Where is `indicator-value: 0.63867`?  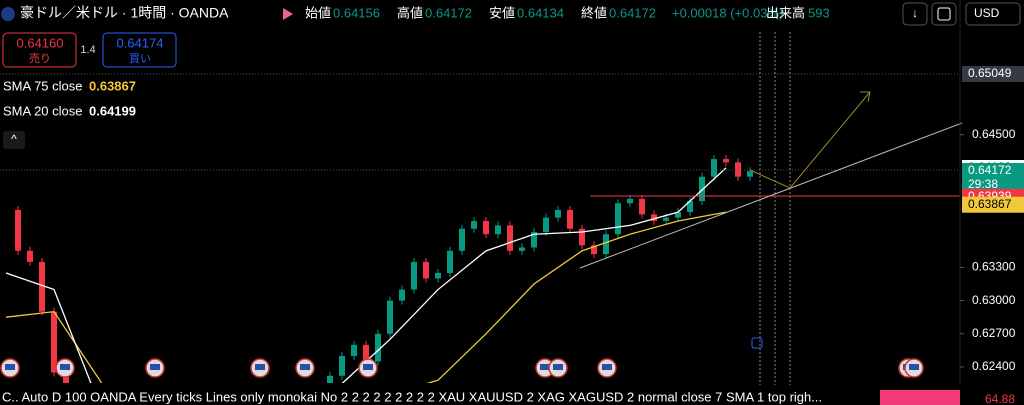
indicator-value: 0.63867 is located at coordinates (112, 85).